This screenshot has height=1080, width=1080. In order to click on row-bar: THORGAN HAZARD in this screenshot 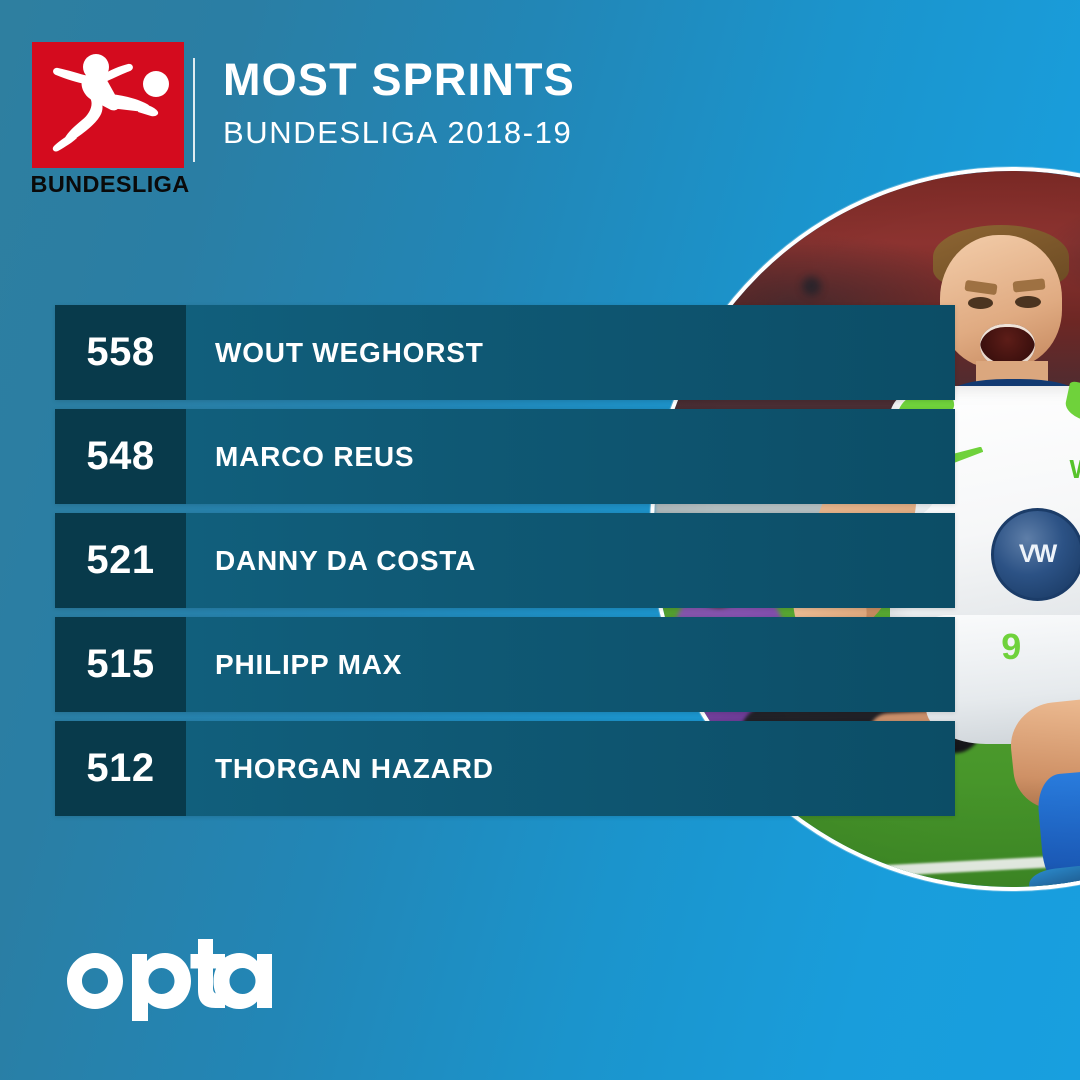, I will do `click(570, 768)`.